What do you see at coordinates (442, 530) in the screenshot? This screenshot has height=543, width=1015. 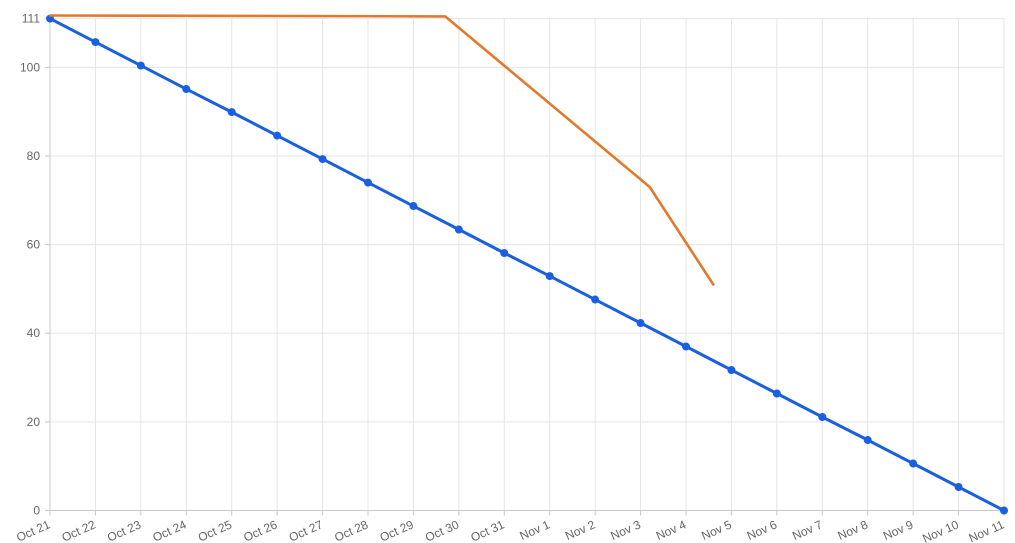 I see `x-tick-label: Oct 30` at bounding box center [442, 530].